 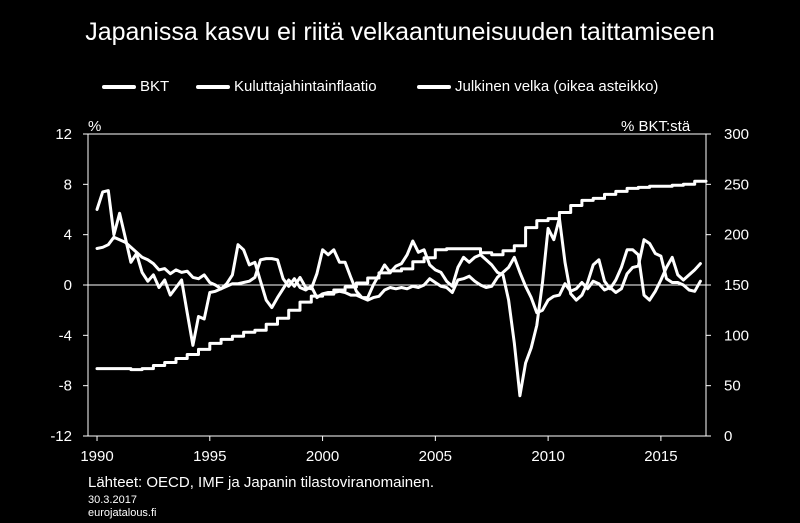 I want to click on x-tick-label: 2005, so click(x=435, y=456).